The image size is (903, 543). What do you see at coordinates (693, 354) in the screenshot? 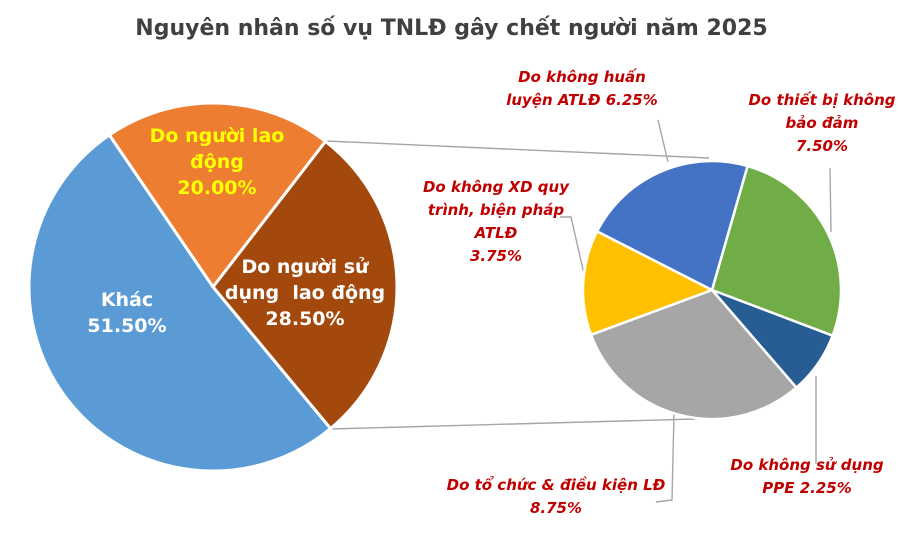
I see `secondary-pie-slice-to-chuc` at bounding box center [693, 354].